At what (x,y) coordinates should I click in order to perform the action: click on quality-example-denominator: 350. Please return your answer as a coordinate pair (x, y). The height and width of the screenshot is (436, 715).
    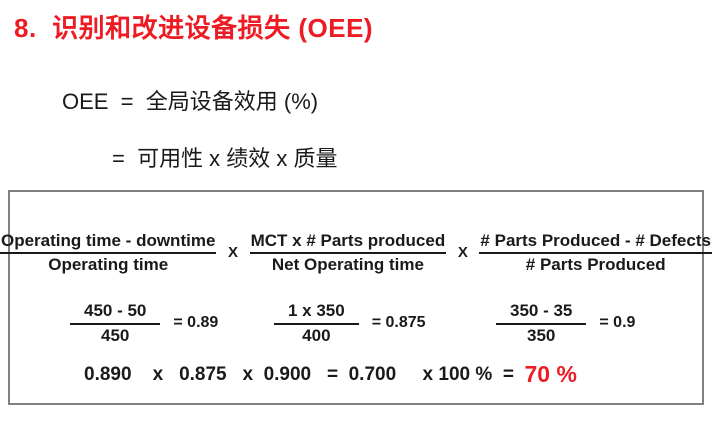
    Looking at the image, I should click on (541, 335).